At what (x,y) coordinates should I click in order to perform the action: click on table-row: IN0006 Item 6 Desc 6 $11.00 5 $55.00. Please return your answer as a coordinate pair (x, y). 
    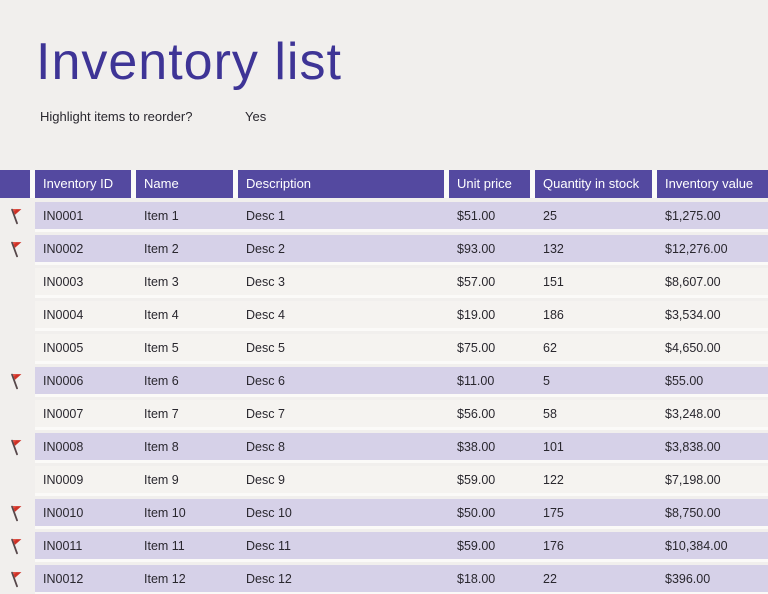
    Looking at the image, I should click on (384, 383).